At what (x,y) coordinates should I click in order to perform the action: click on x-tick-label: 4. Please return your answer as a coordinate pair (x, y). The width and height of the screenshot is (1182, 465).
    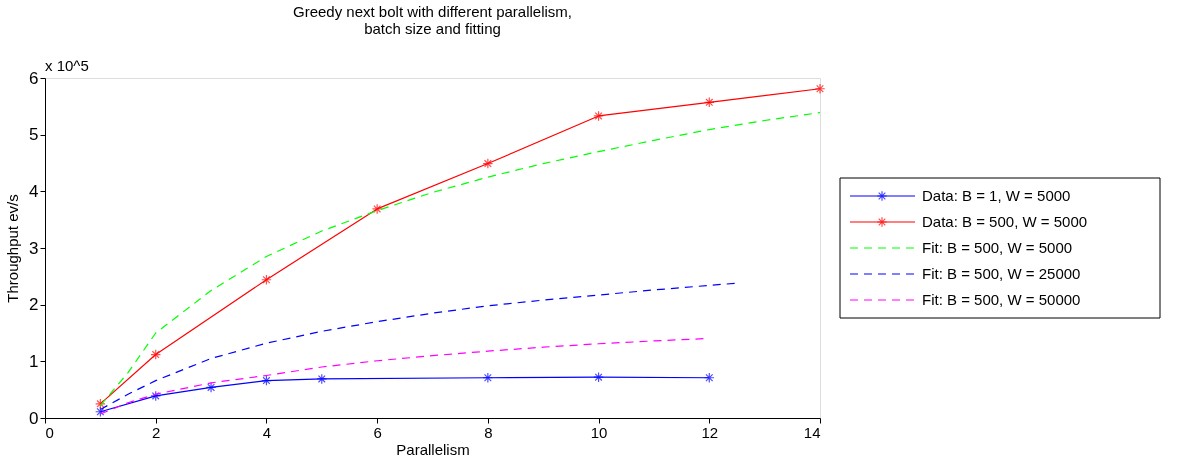
    Looking at the image, I should click on (267, 432).